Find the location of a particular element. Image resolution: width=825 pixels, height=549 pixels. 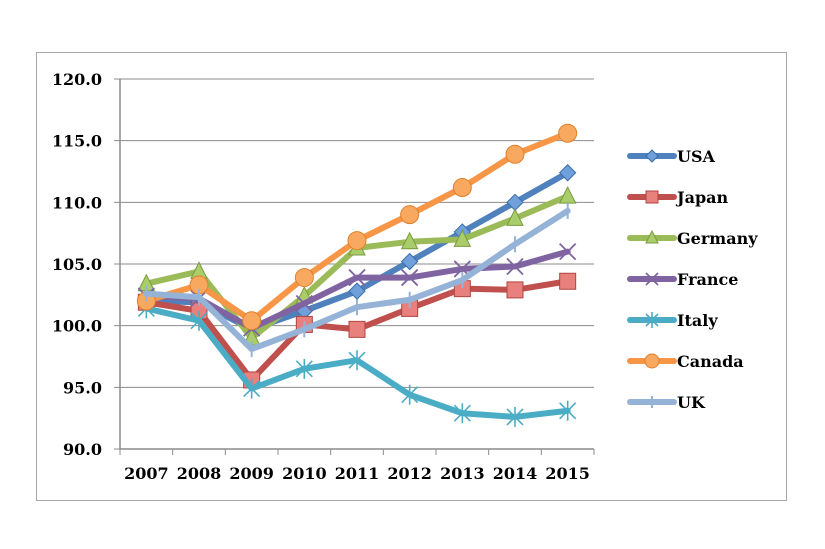

legend-label: Italy is located at coordinates (697, 320).